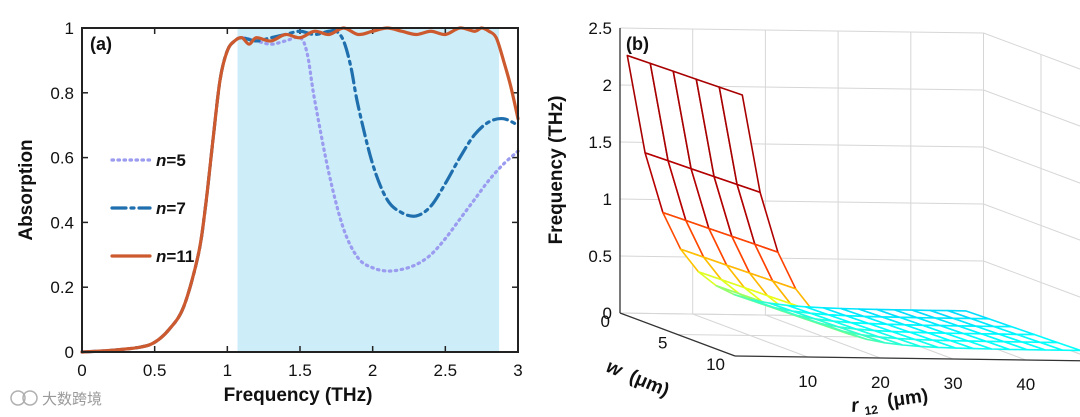 This screenshot has width=1080, height=417. I want to click on panel-b-zlabel: Frequency (THz), so click(556, 170).